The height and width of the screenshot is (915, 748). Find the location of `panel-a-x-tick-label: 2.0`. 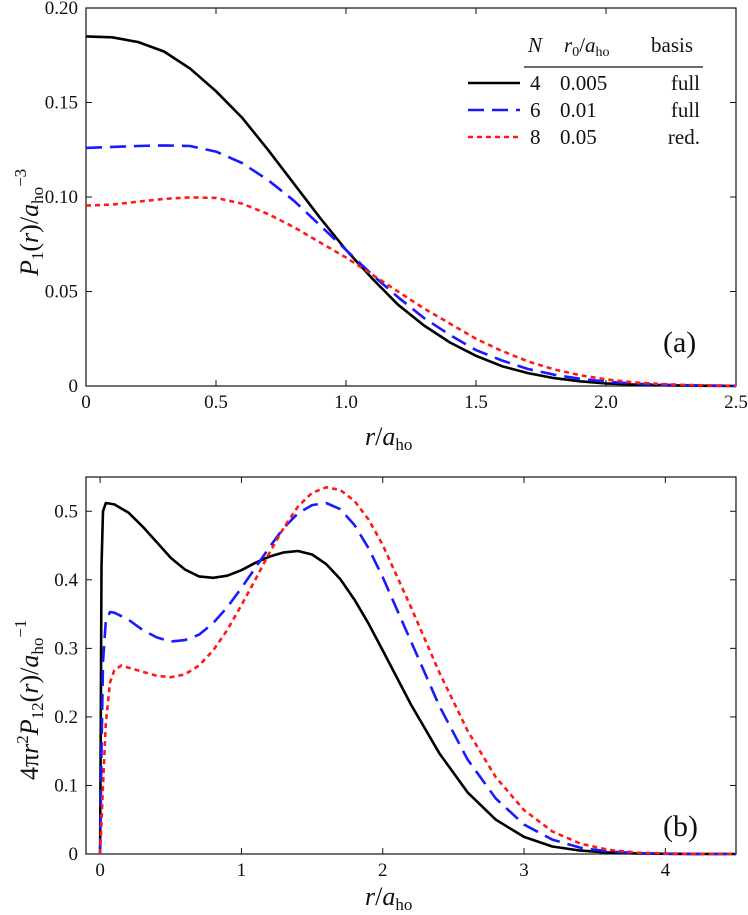

panel-a-x-tick-label: 2.0 is located at coordinates (606, 402).